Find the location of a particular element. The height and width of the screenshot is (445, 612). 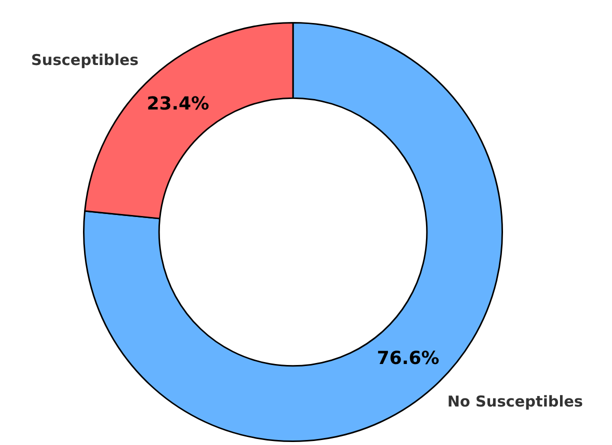

slice-label: No Susceptibles is located at coordinates (515, 401).